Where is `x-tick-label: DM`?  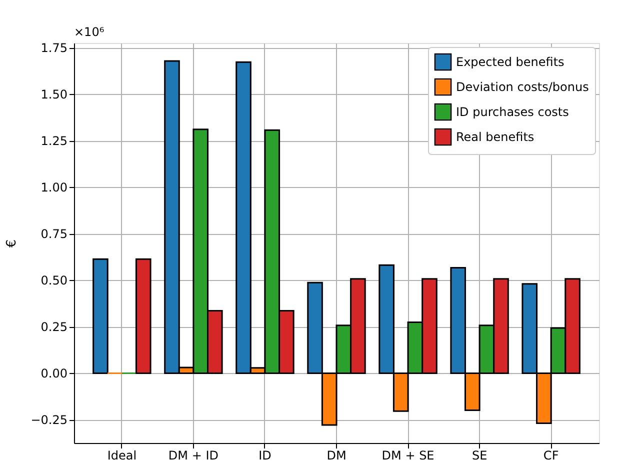 x-tick-label: DM is located at coordinates (336, 455).